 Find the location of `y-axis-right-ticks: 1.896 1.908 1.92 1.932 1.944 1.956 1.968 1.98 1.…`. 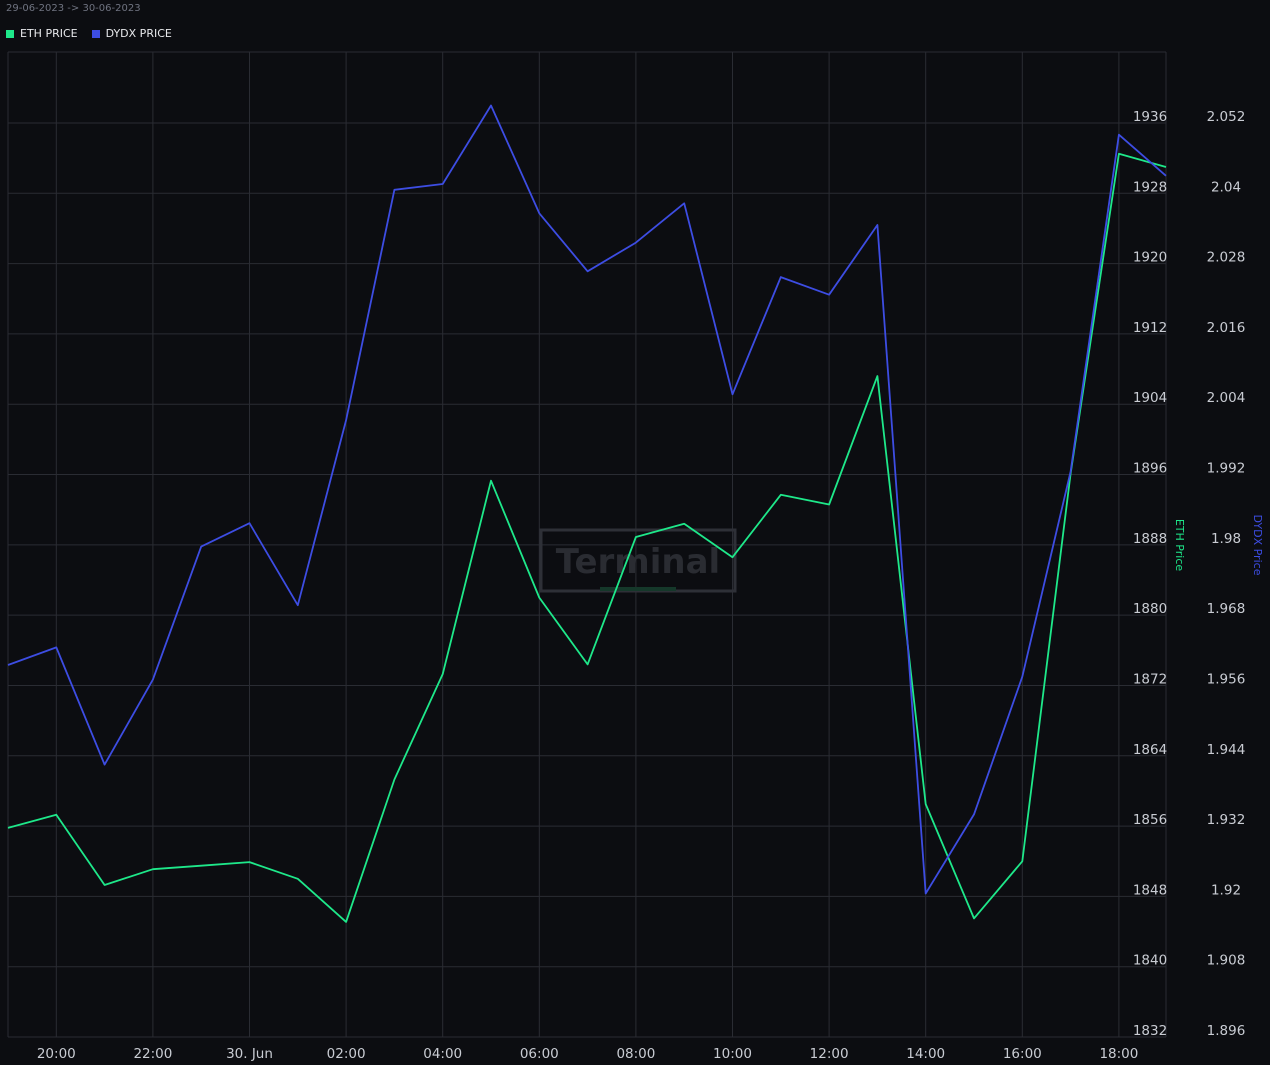

y-axis-right-ticks: 1.896 1.908 1.92 1.932 1.944 1.956 1.968 1.98 1.… is located at coordinates (1226, 574).